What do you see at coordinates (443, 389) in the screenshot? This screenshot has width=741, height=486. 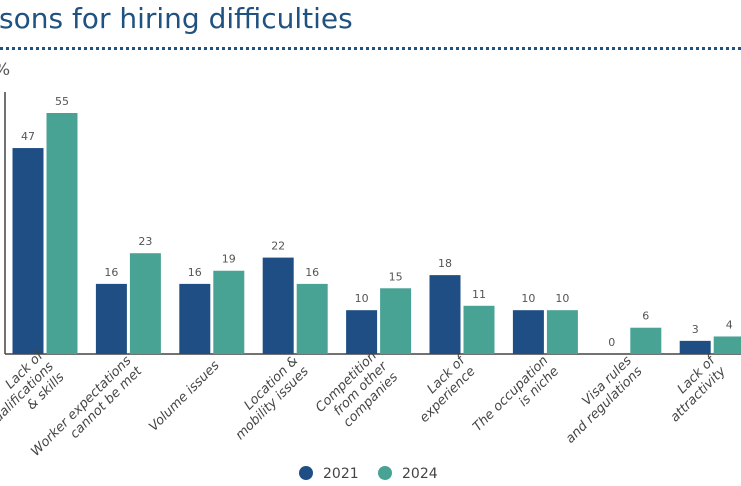 I see `category-label-5: Lack ofexperience` at bounding box center [443, 389].